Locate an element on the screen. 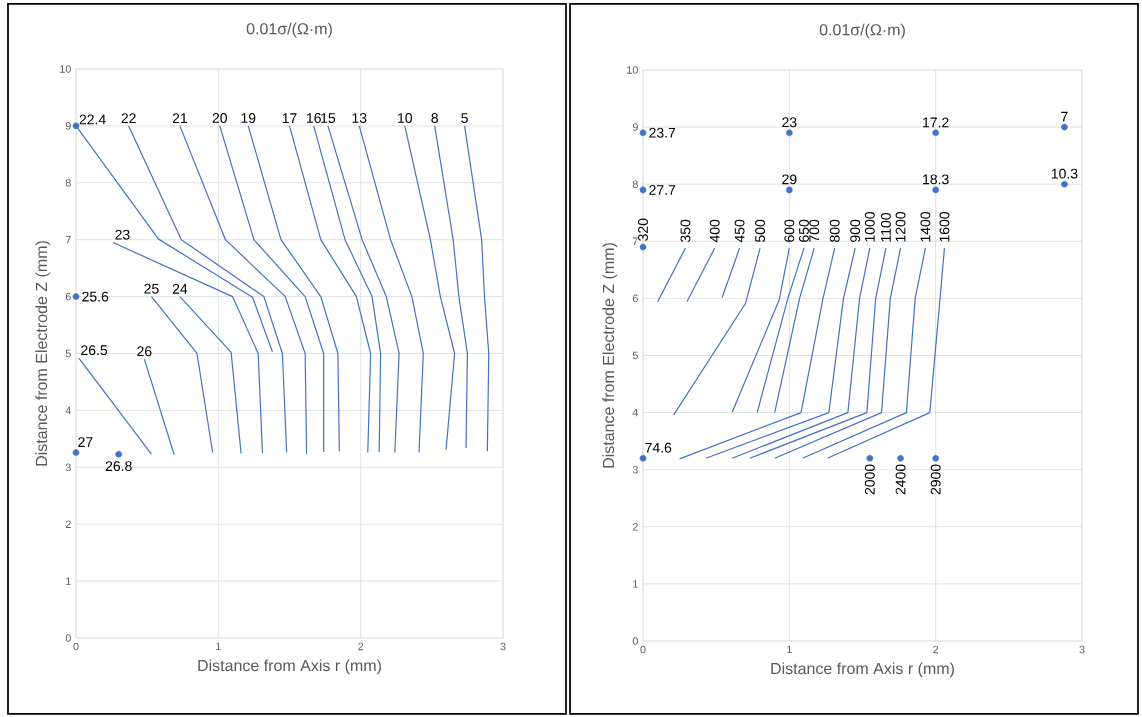 This screenshot has height=717, width=1142. series-label: 16 is located at coordinates (313, 118).